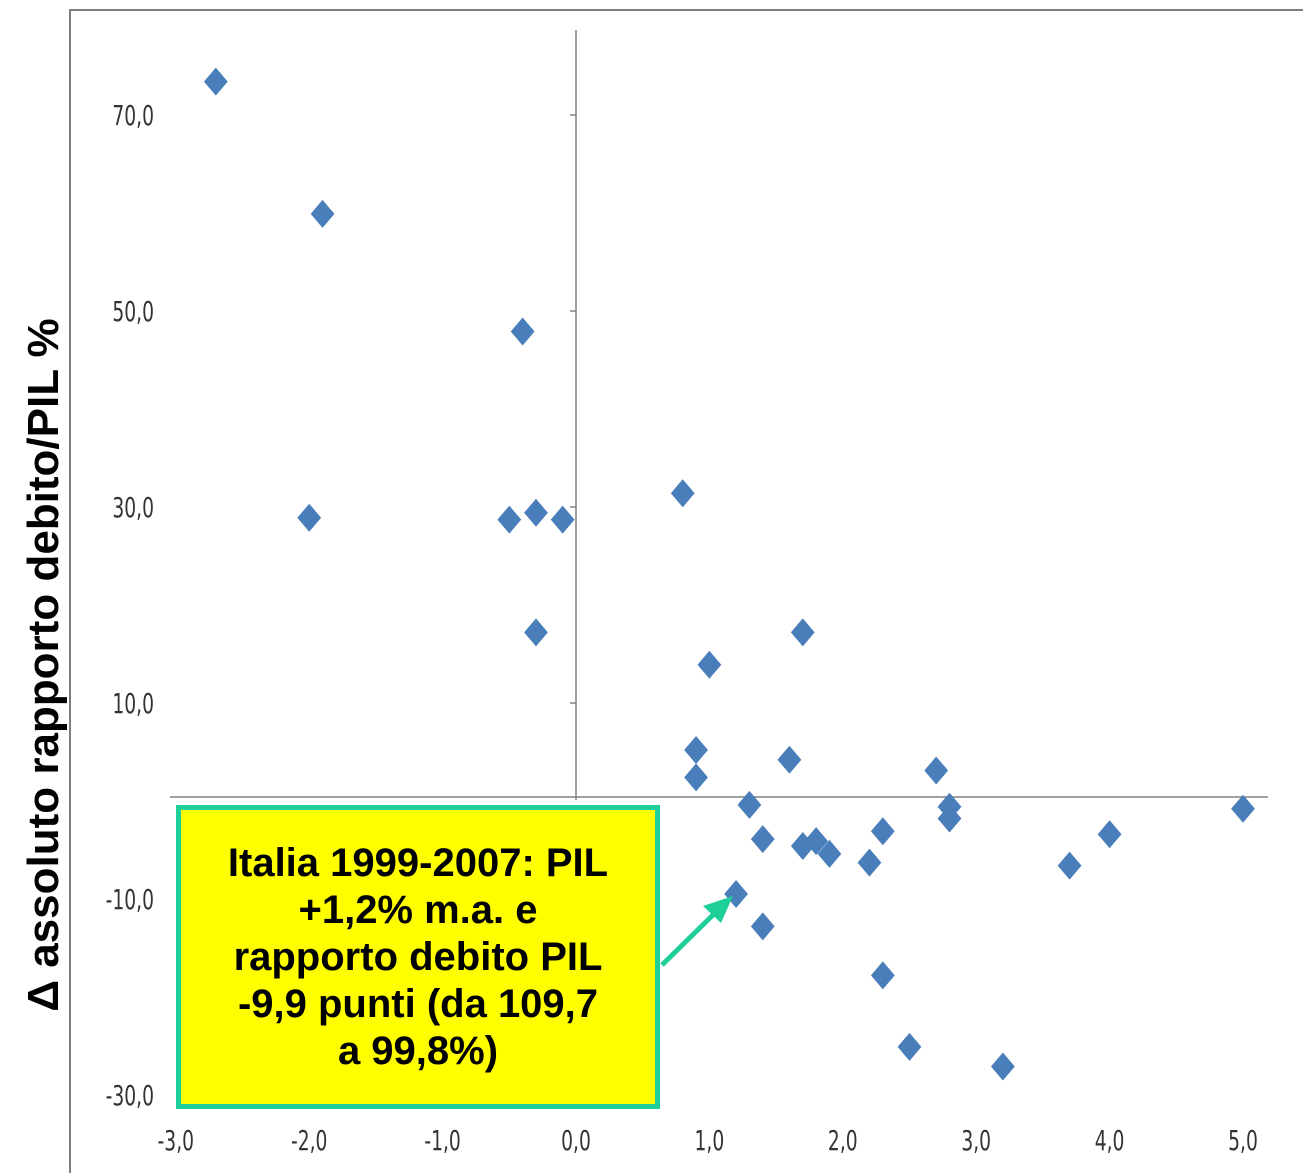 This screenshot has height=1173, width=1303. What do you see at coordinates (133, 115) in the screenshot?
I see `y-tick-label: 70,0` at bounding box center [133, 115].